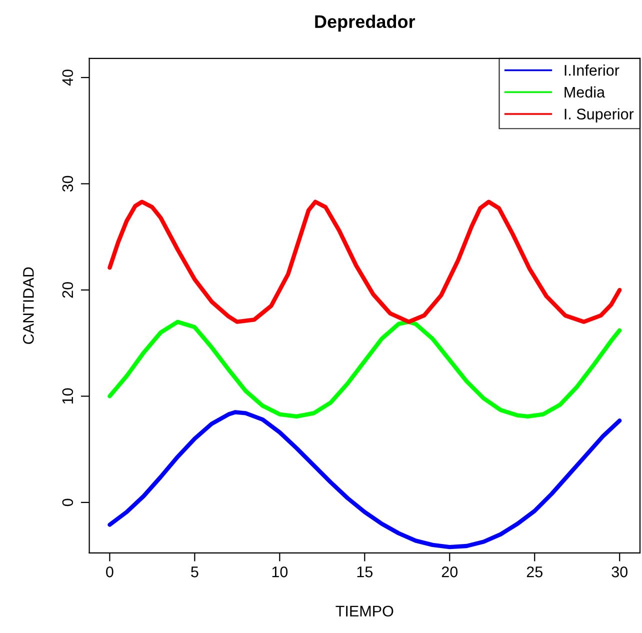 This screenshot has height=633, width=642. I want to click on line-series, so click(365, 369).